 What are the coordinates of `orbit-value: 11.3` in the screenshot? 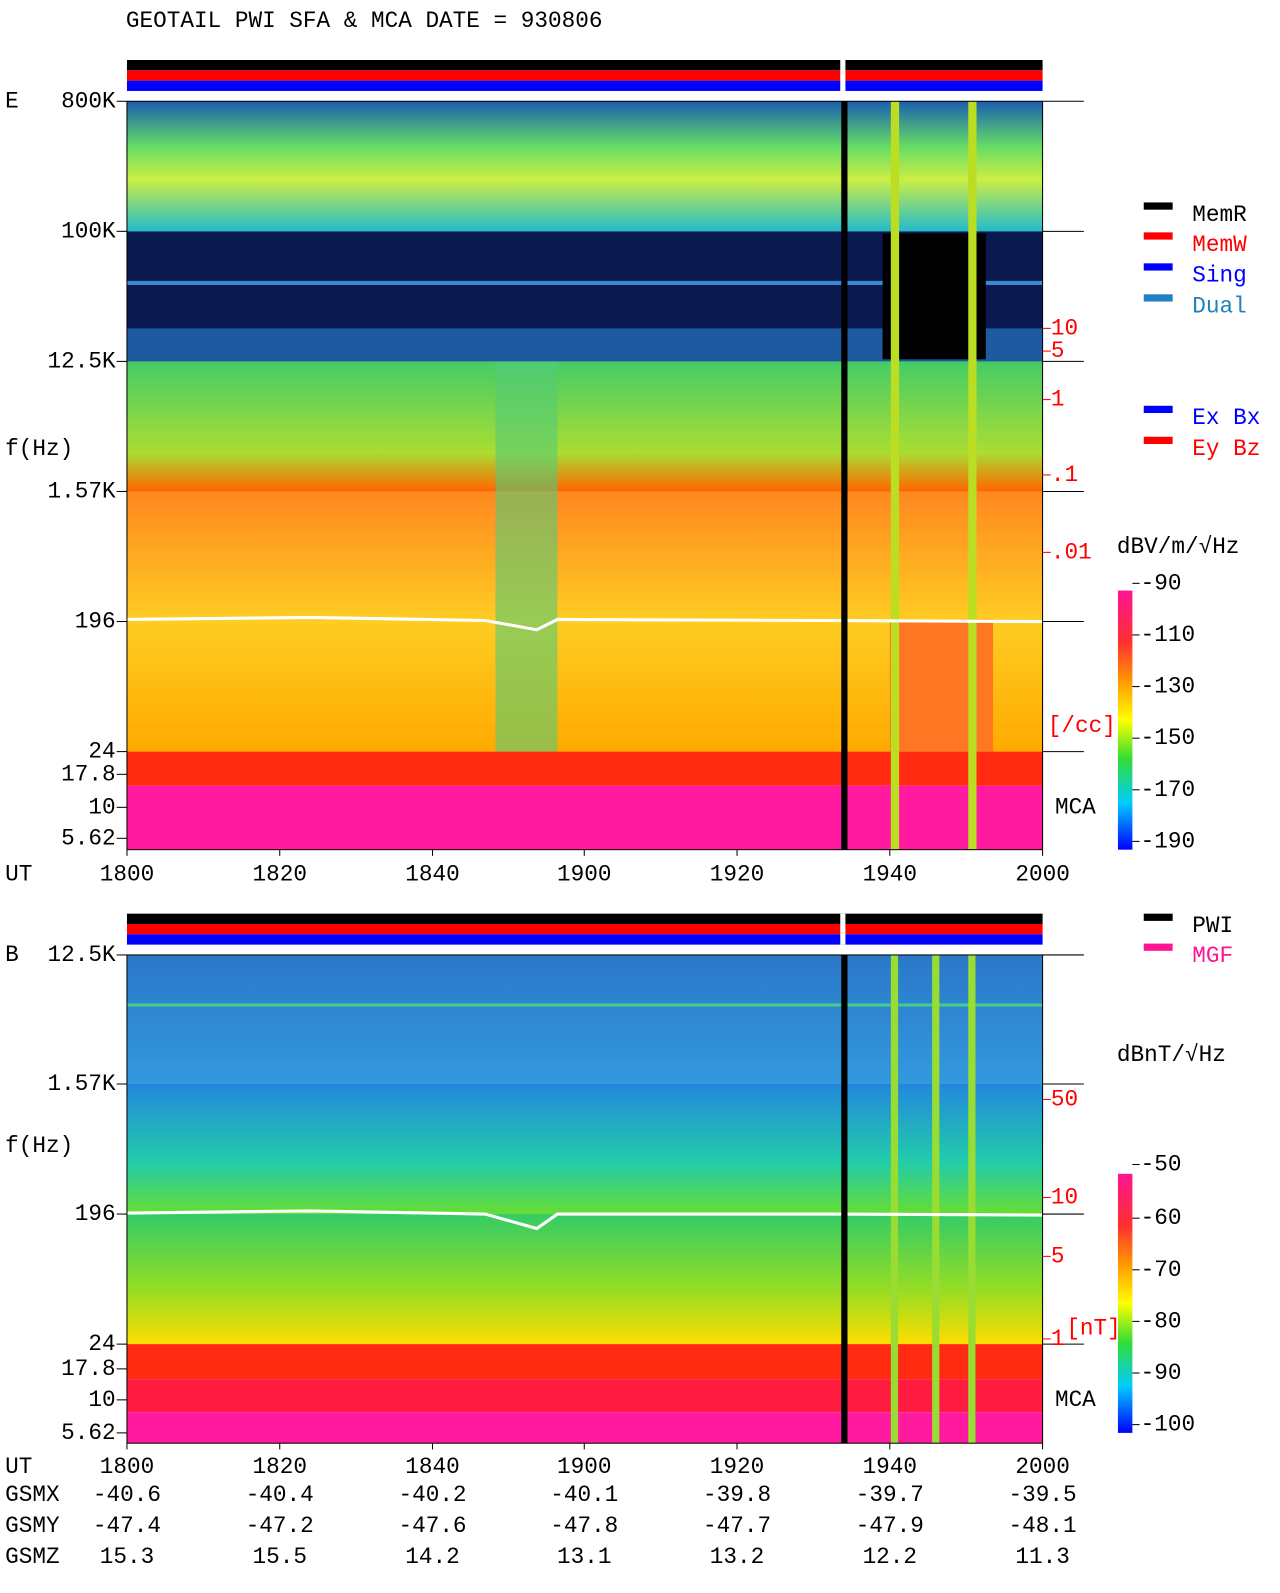 It's located at (1042, 1557).